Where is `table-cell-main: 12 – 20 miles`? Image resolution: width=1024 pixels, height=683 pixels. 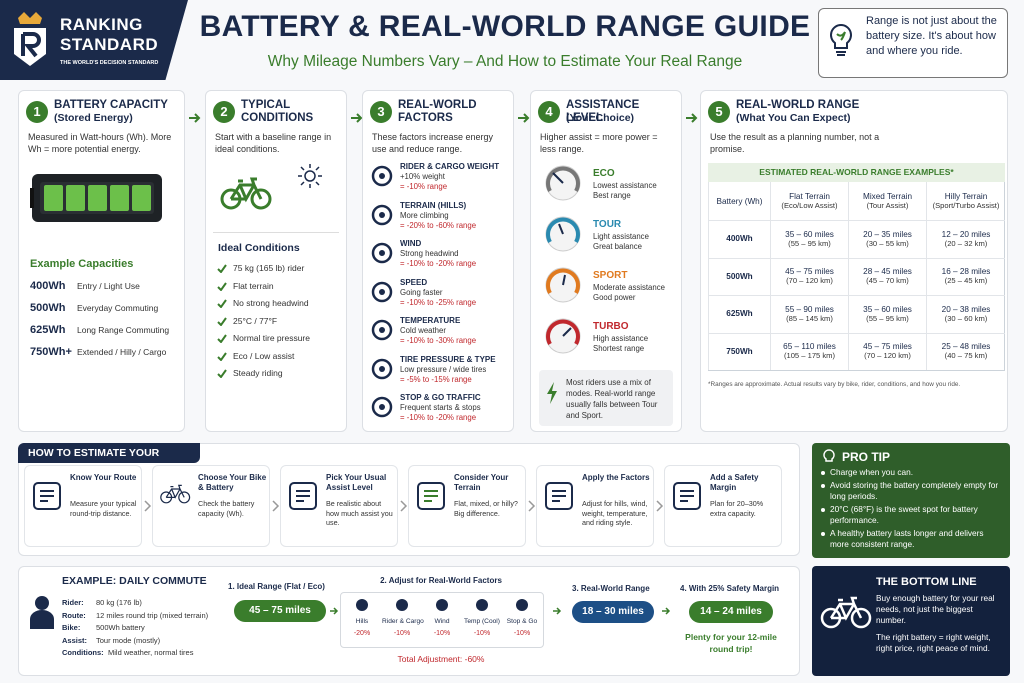
table-cell-main: 12 – 20 miles is located at coordinates (966, 234).